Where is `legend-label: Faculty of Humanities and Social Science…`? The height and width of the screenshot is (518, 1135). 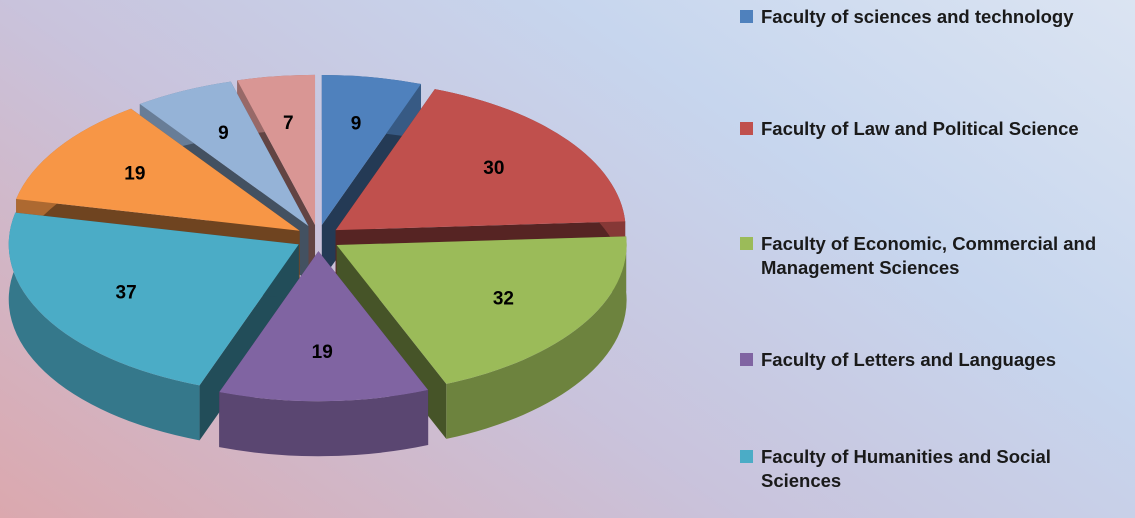 legend-label: Faculty of Humanities and Social Science… is located at coordinates (906, 468).